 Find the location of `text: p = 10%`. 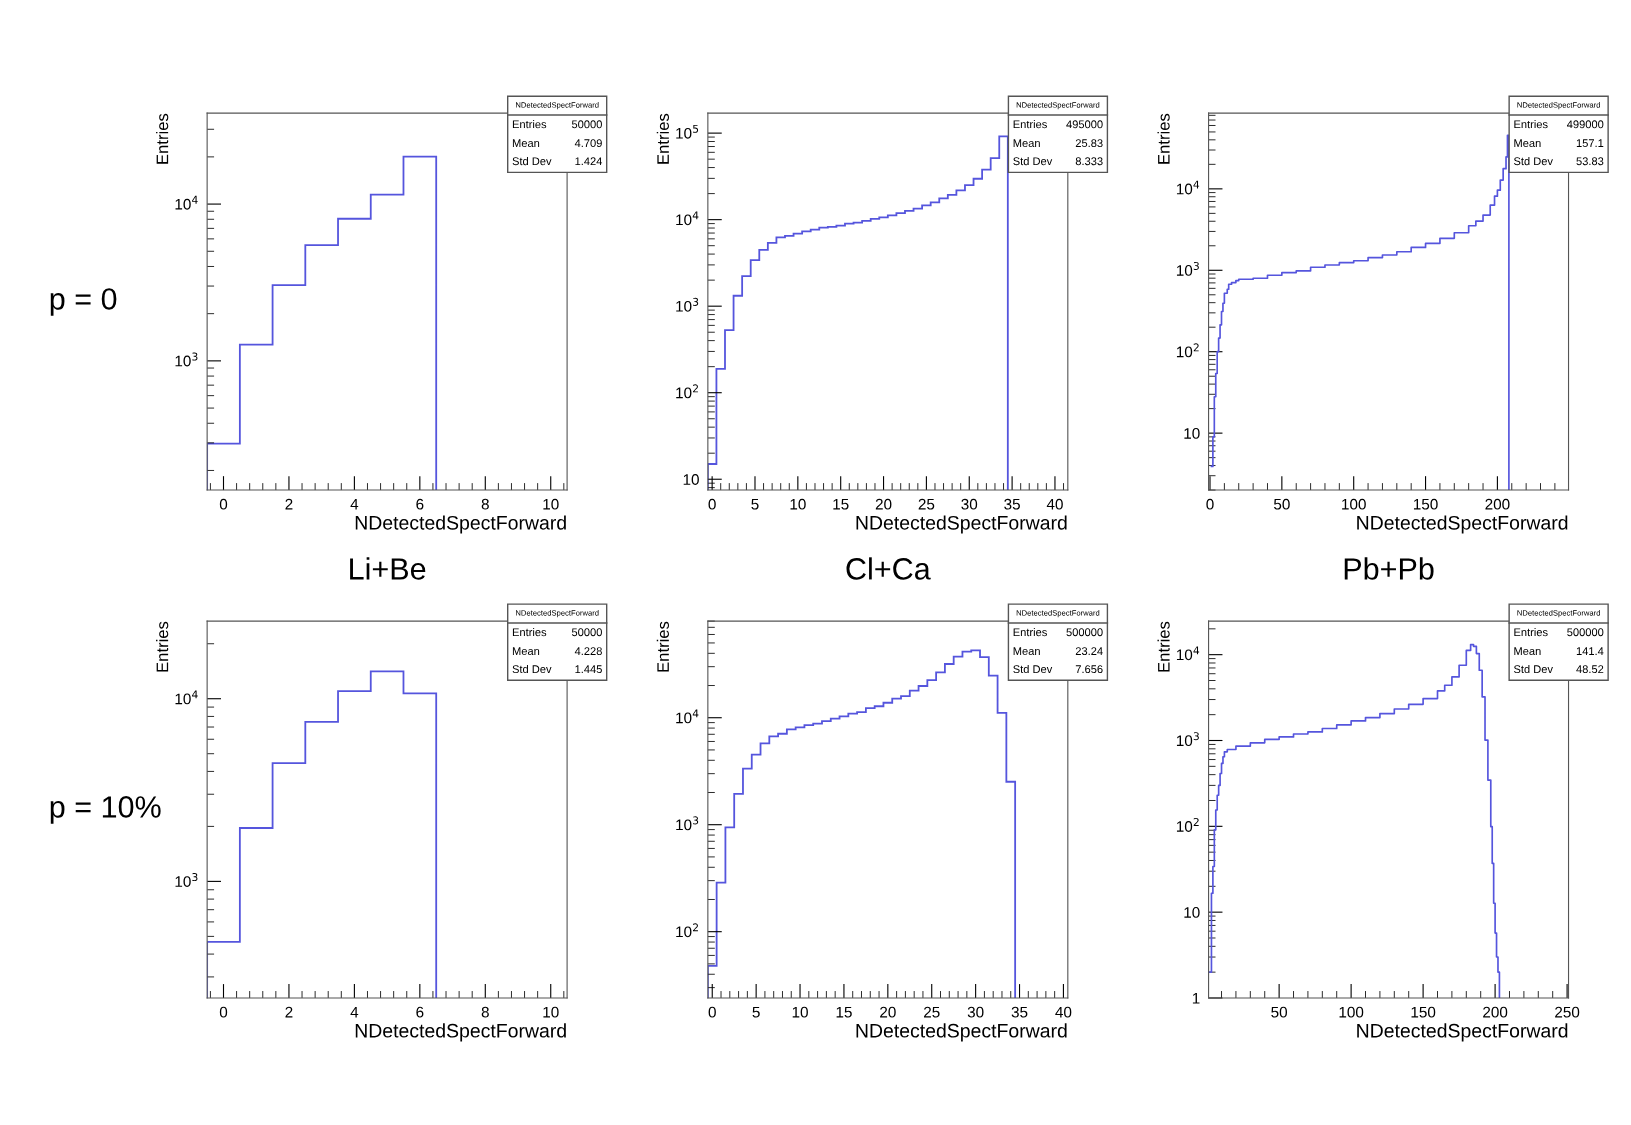

text: p = 10% is located at coordinates (105, 810).